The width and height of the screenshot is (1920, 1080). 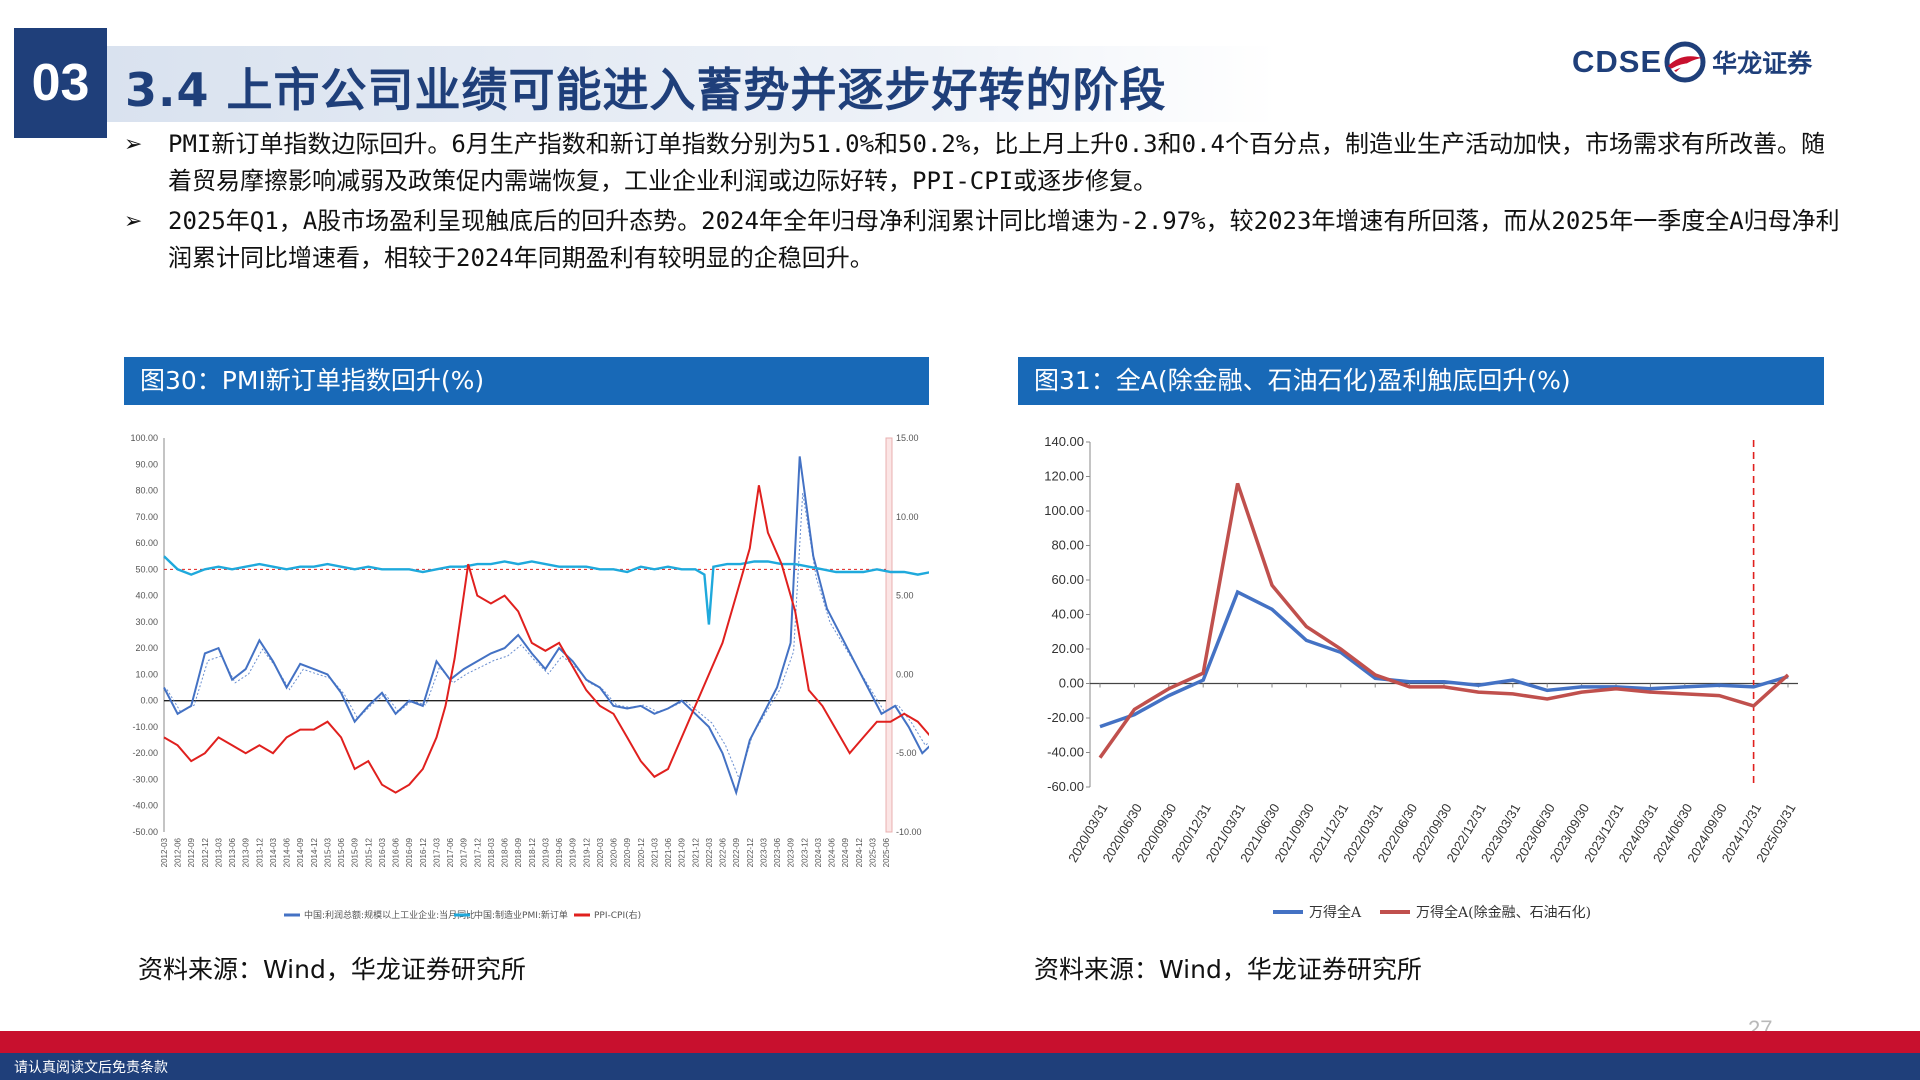 What do you see at coordinates (1065, 752) in the screenshot?
I see `y-tick-label: -40.00` at bounding box center [1065, 752].